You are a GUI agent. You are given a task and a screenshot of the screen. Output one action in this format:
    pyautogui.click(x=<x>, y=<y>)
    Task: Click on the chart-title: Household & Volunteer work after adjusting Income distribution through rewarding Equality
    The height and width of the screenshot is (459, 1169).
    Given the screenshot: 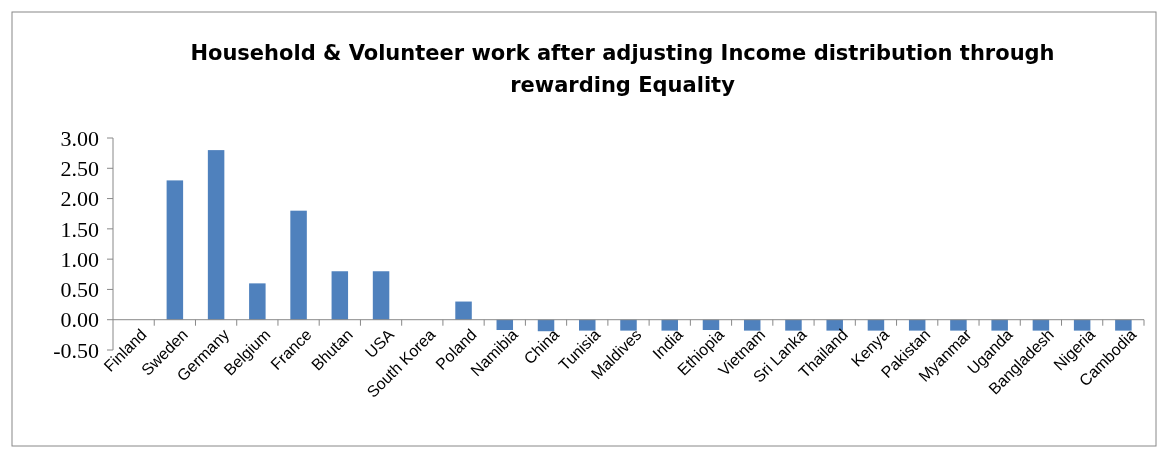 What is the action you would take?
    pyautogui.click(x=622, y=69)
    